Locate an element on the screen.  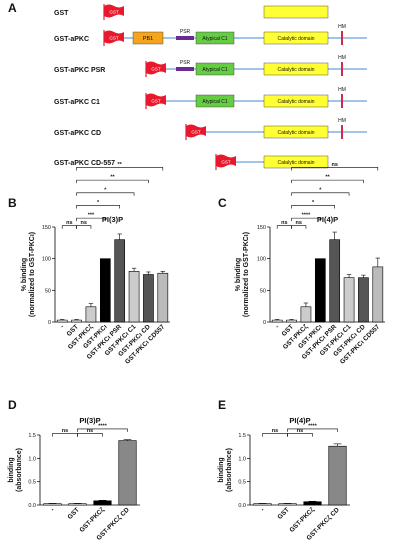
construct-name: GST-aPKC CD is located at coordinates (77, 133).